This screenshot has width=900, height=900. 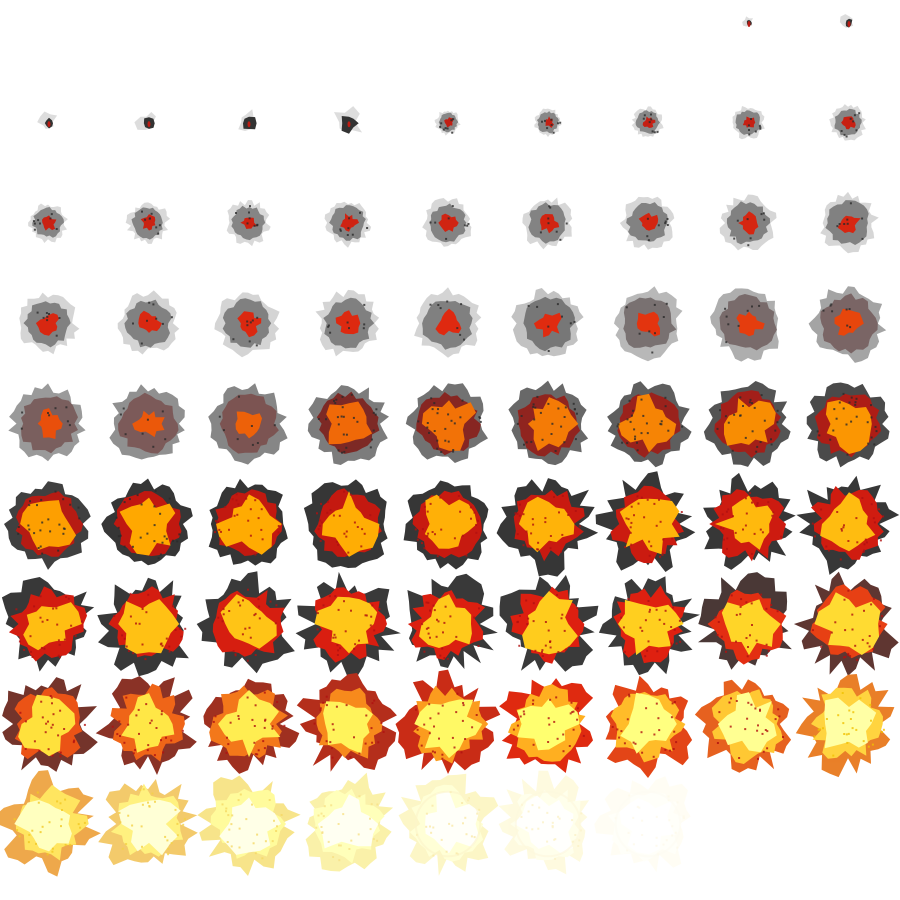 I want to click on explosion-outer, so click(x=448, y=824).